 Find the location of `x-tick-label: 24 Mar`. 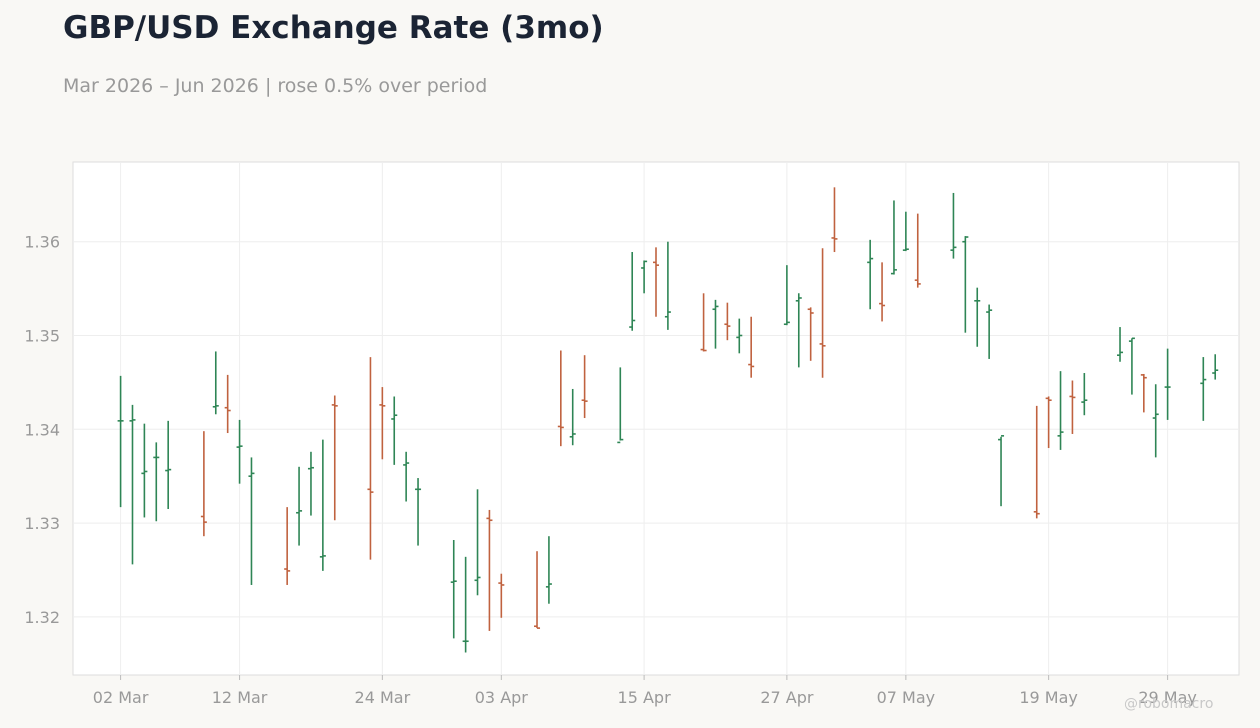

x-tick-label: 24 Mar is located at coordinates (383, 697).